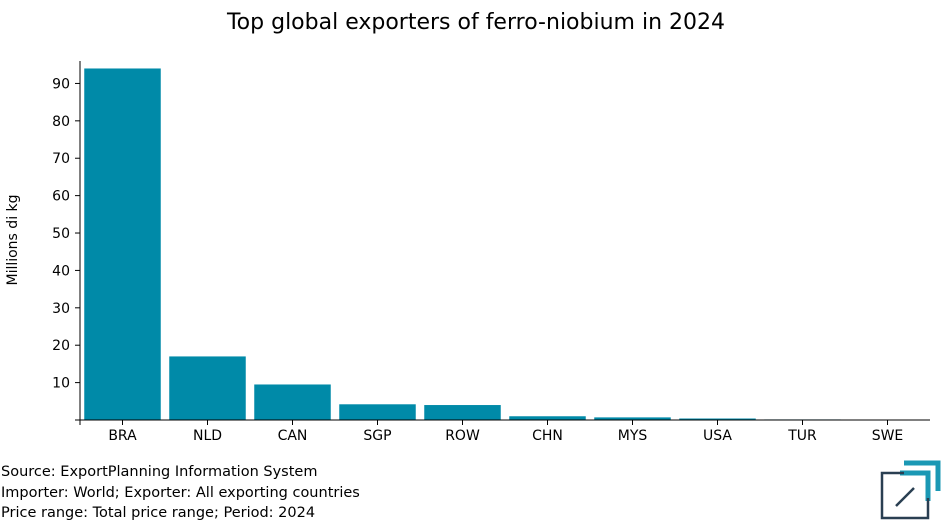  I want to click on bar-row, so click(462, 412).